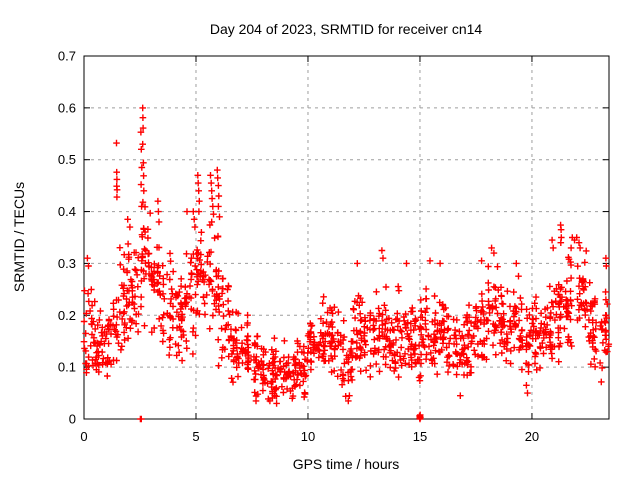 Image resolution: width=640 pixels, height=480 pixels. Describe the element at coordinates (67, 159) in the screenshot. I see `y-tick-label: 0.5` at that location.